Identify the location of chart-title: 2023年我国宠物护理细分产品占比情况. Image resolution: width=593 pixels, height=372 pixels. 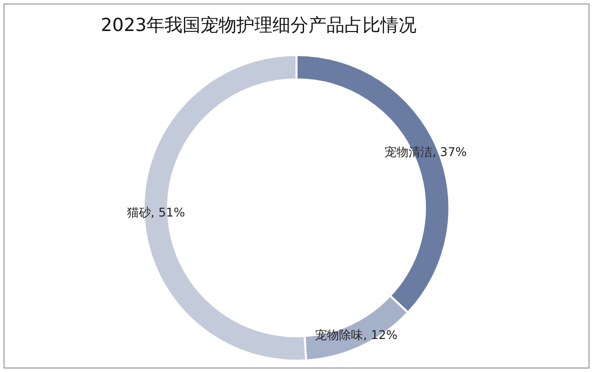
(258, 25).